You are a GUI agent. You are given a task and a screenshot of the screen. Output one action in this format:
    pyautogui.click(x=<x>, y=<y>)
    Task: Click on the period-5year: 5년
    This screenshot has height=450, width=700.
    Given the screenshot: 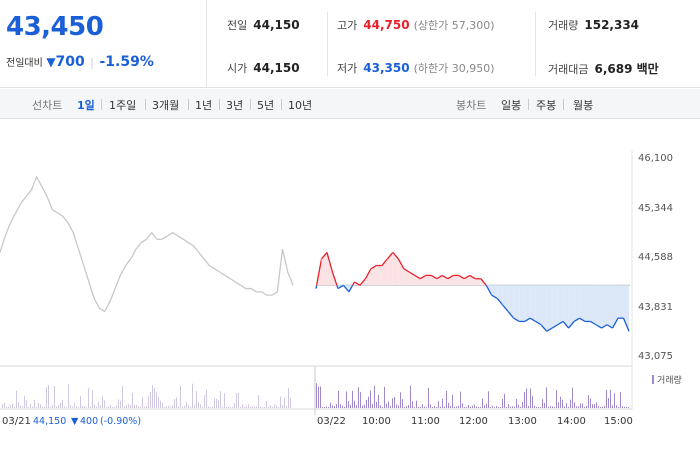 What is the action you would take?
    pyautogui.click(x=266, y=105)
    